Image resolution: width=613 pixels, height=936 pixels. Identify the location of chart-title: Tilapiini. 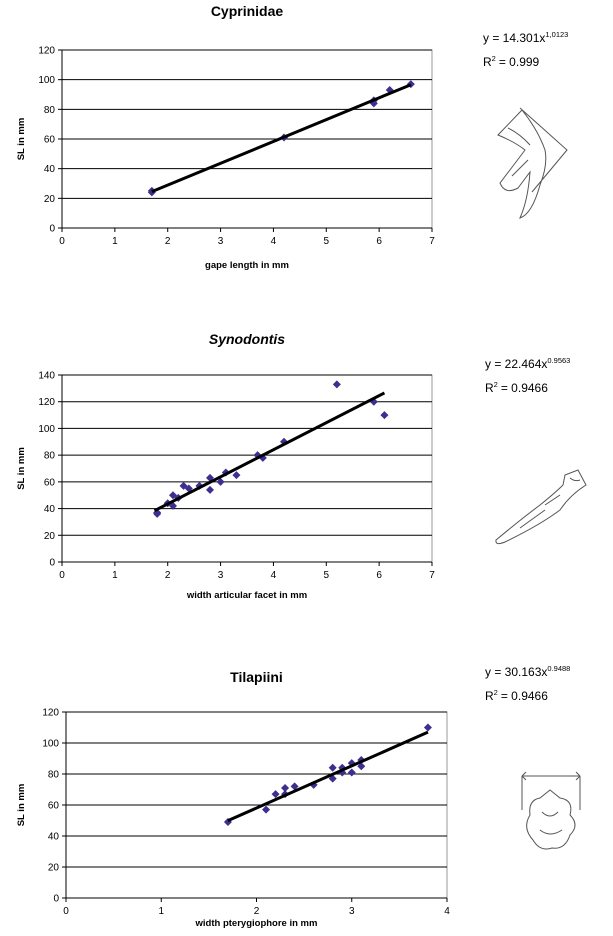
(256, 677).